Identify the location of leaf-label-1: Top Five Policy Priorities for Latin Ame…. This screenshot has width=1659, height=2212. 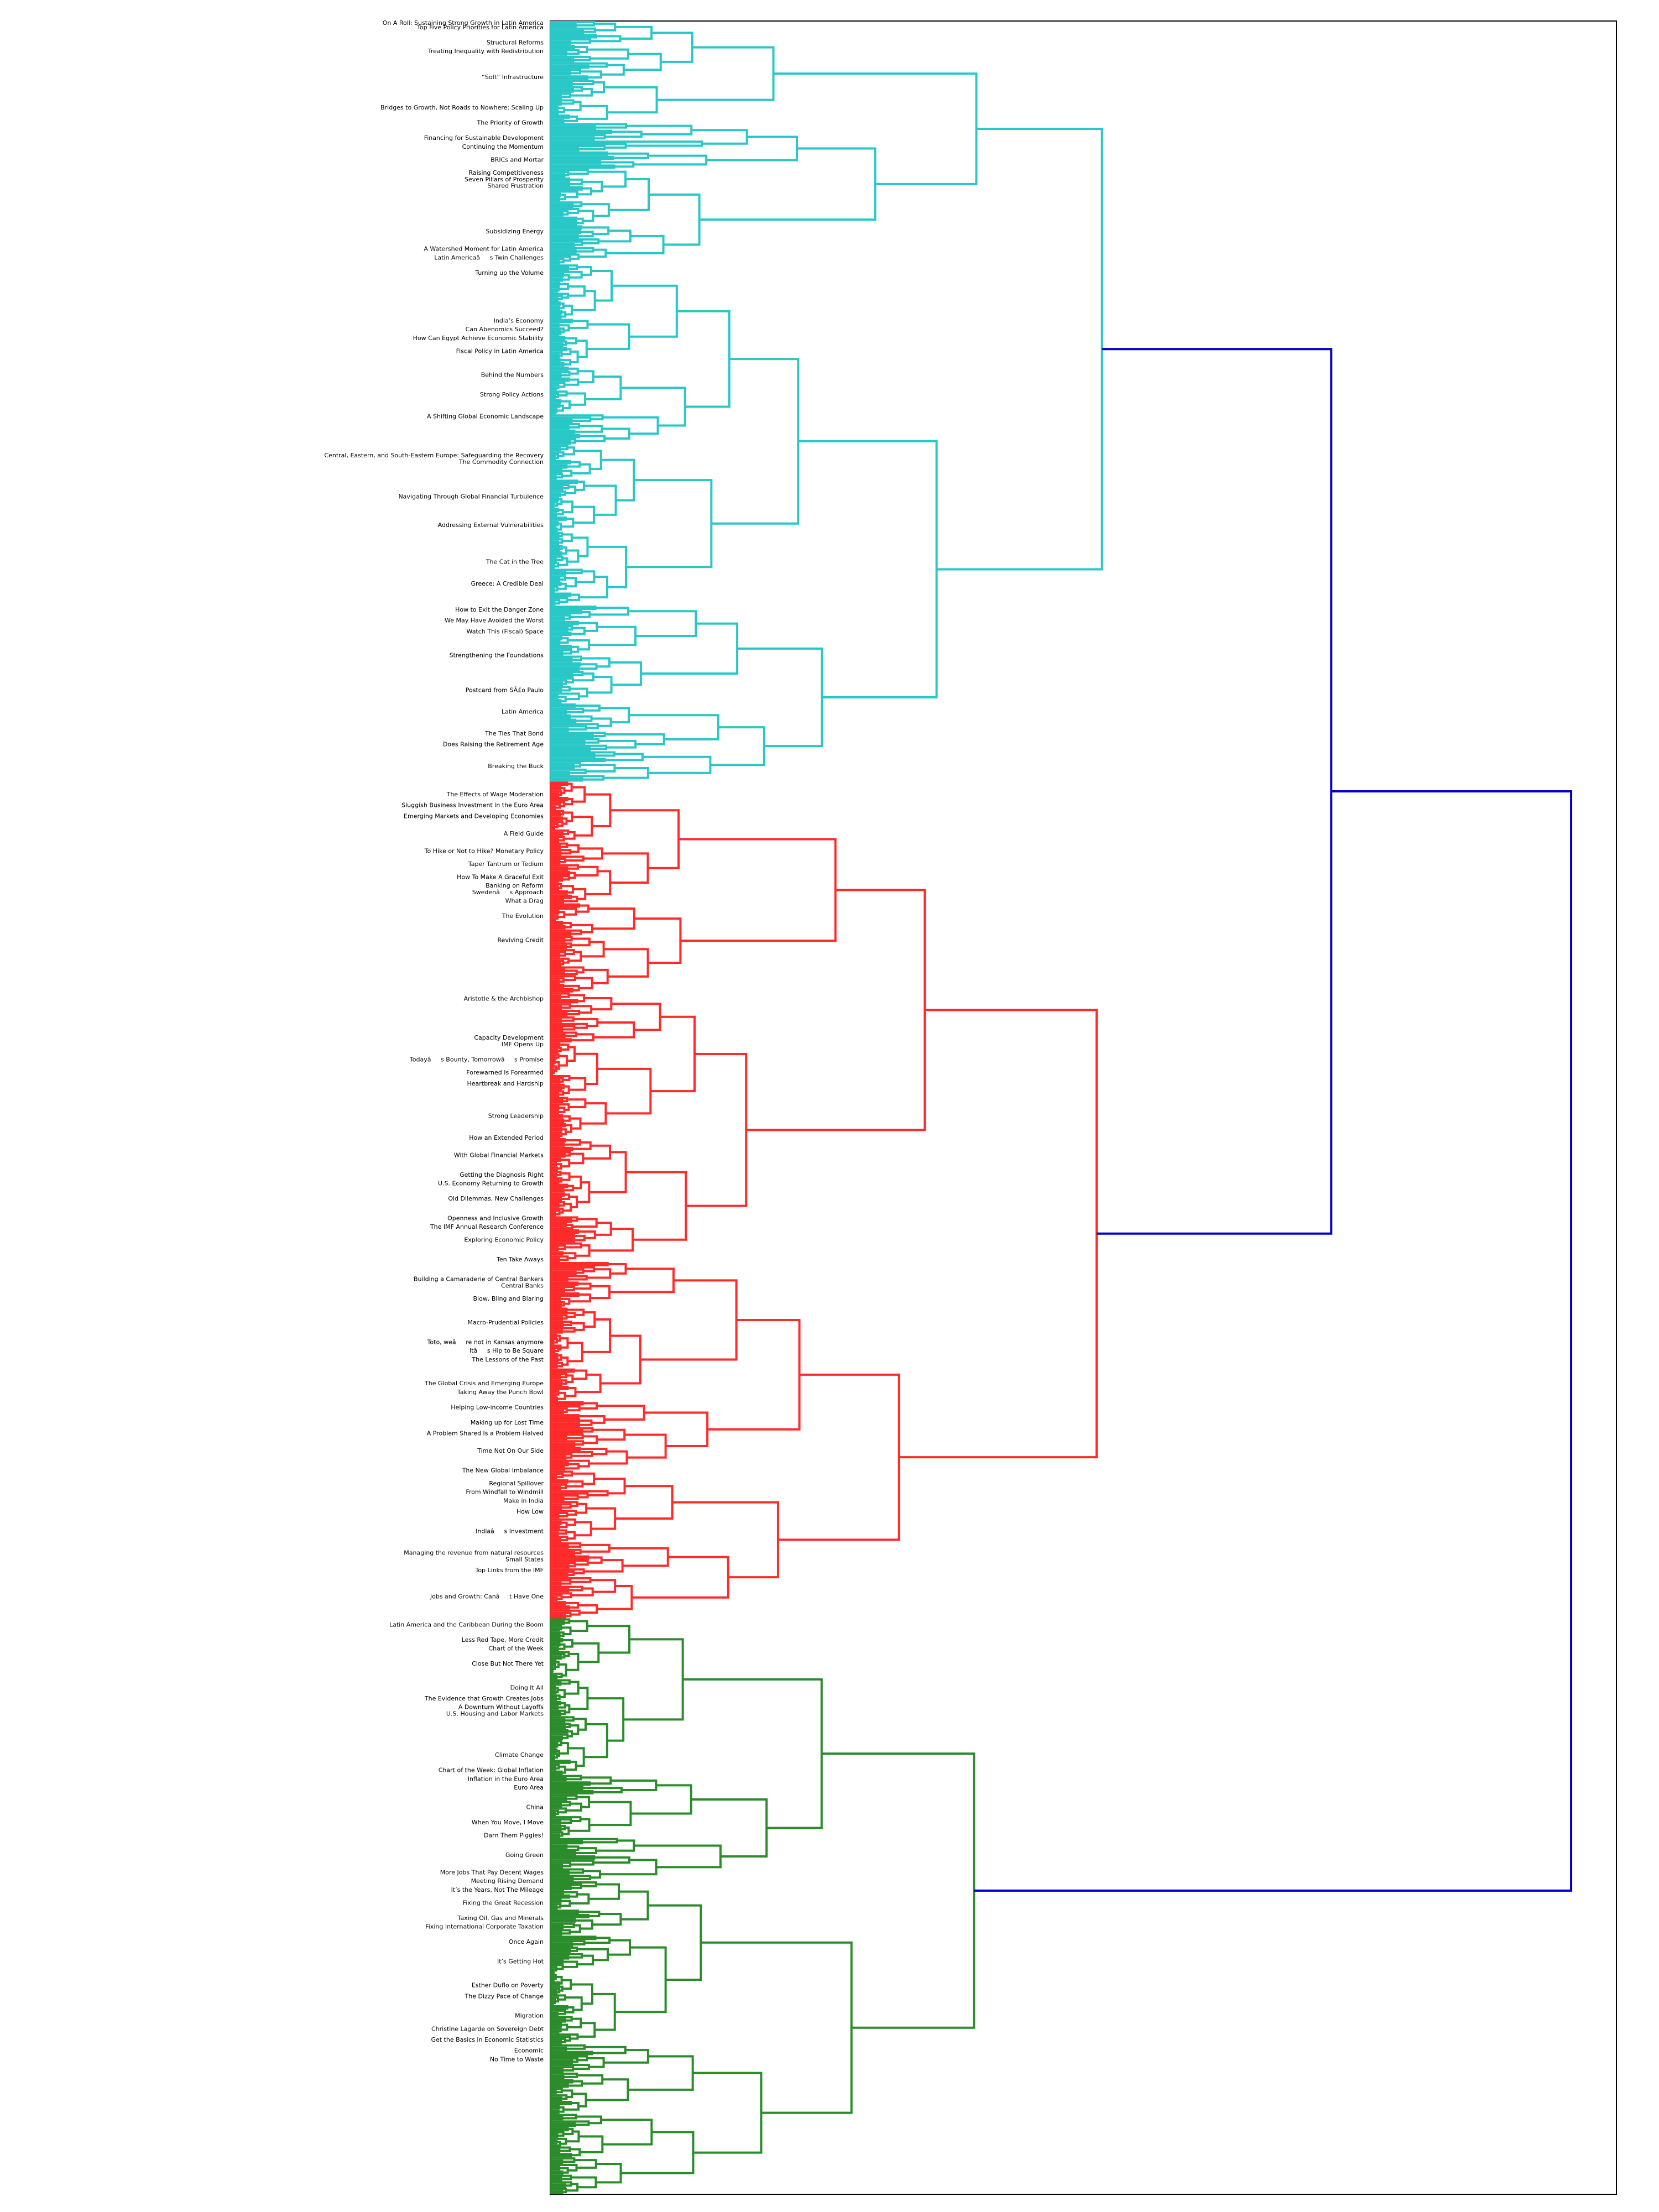
(480, 28).